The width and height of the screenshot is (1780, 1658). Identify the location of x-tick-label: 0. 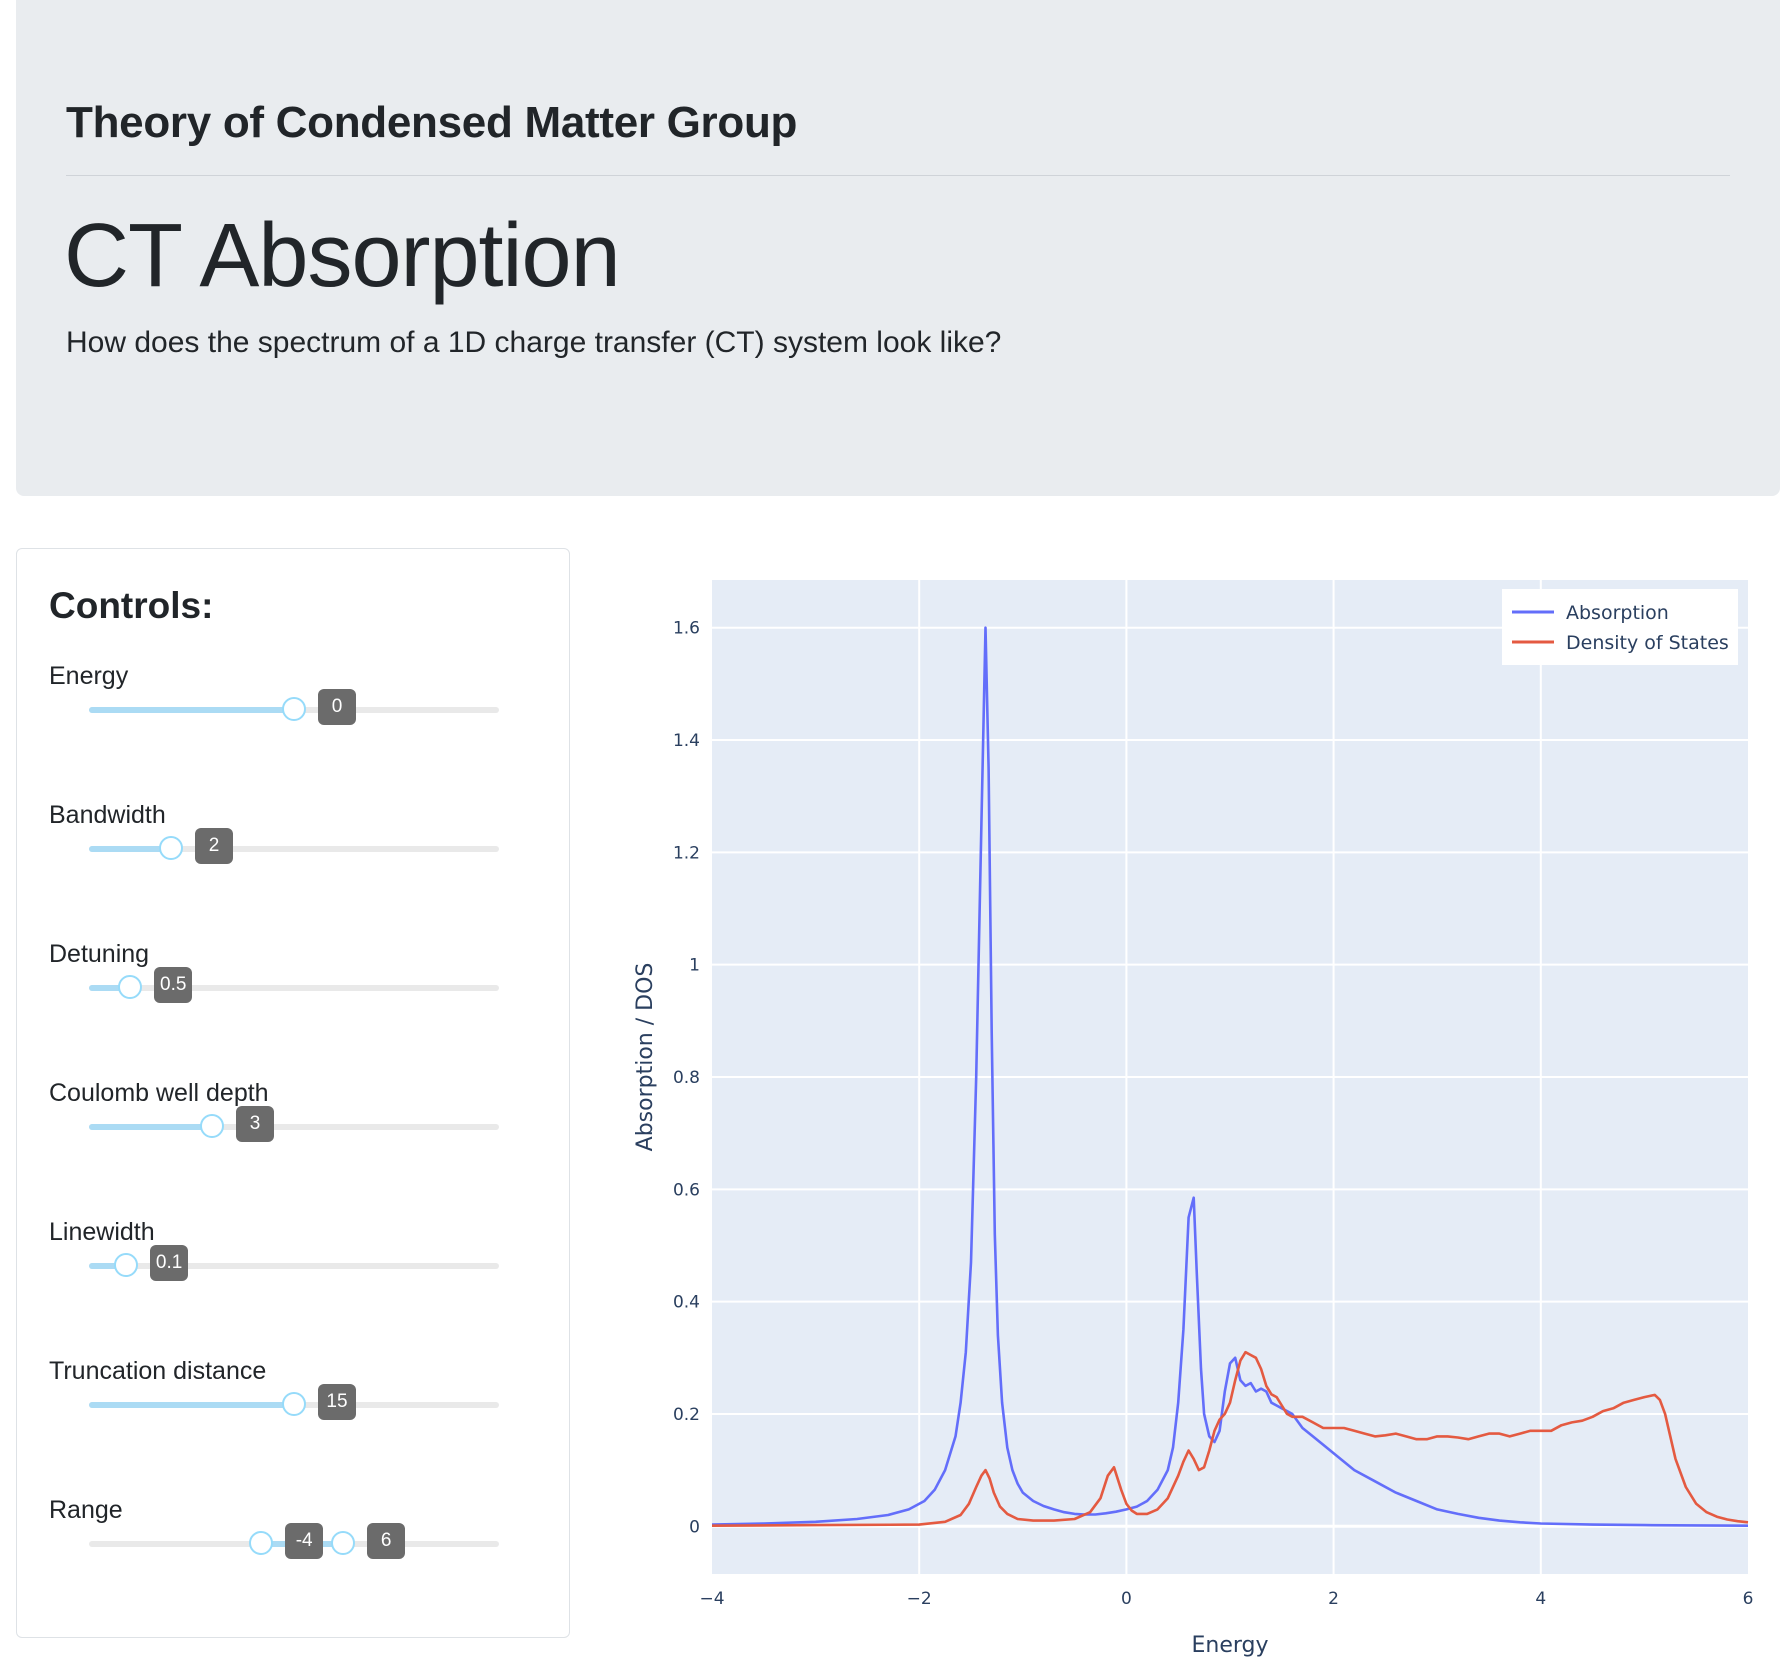
(1126, 1599).